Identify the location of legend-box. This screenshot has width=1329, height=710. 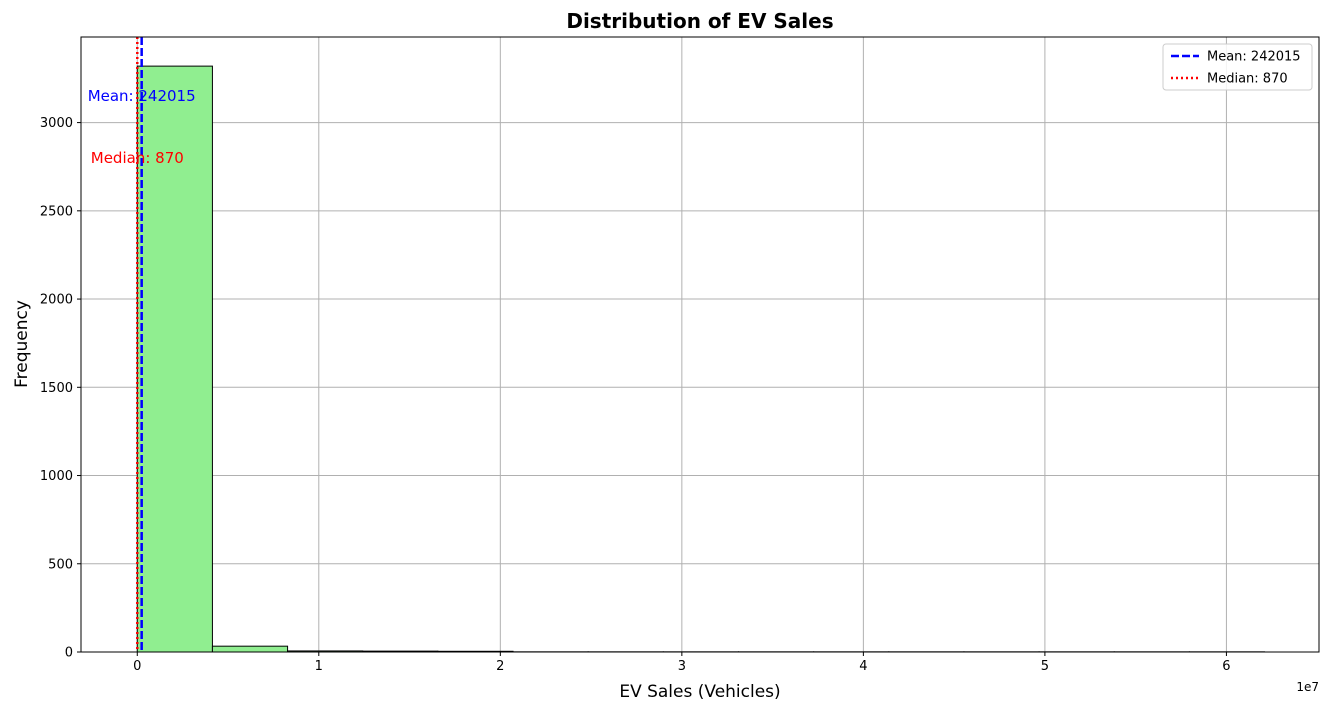
(1237, 67).